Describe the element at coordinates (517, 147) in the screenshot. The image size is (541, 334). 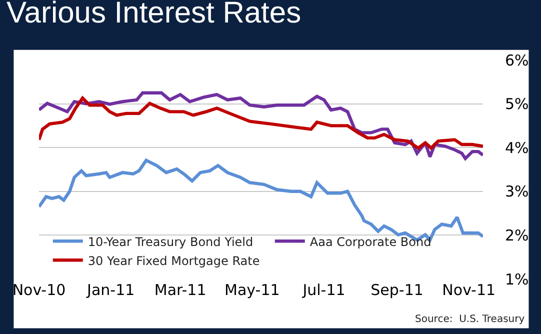
I see `y-tick-label: 4%` at that location.